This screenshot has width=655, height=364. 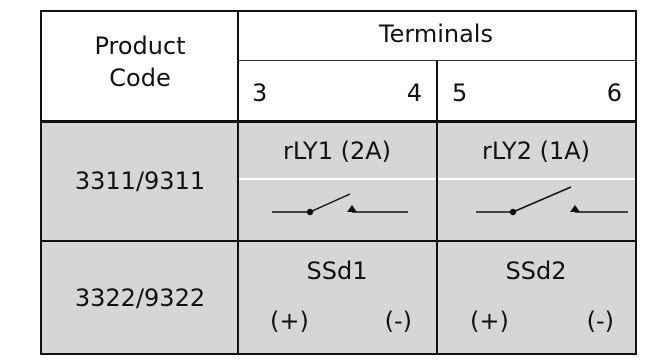 What do you see at coordinates (337, 151) in the screenshot?
I see `relay-1-label: rLY1 (2A)` at bounding box center [337, 151].